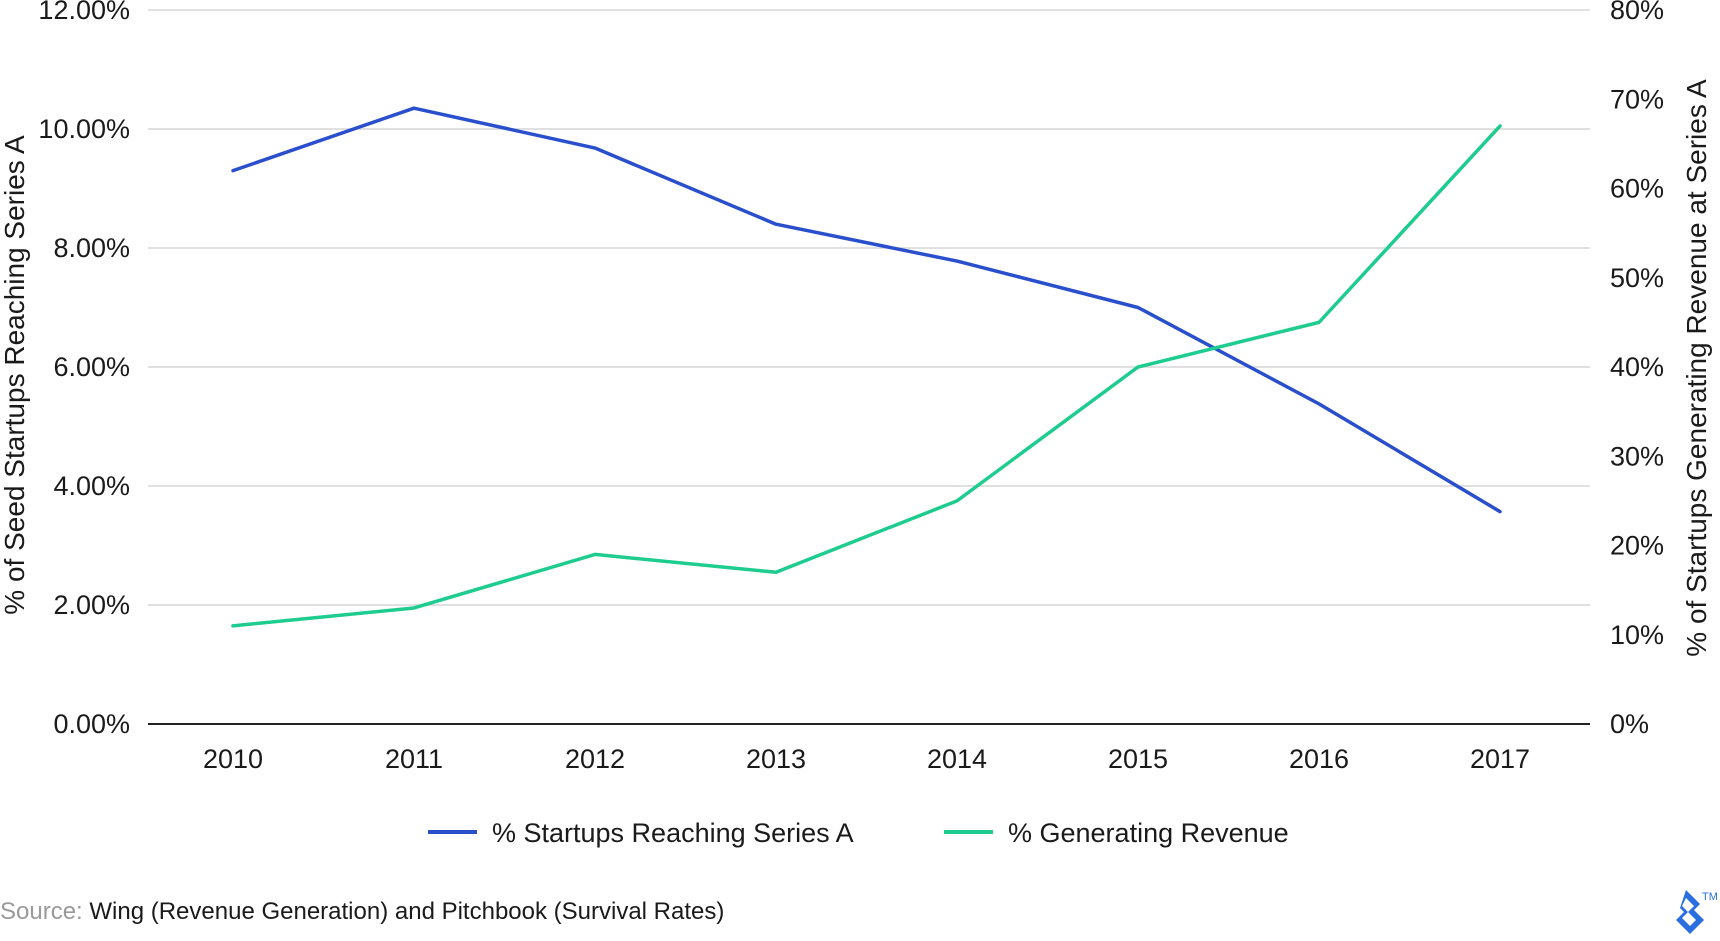 The height and width of the screenshot is (941, 1720). What do you see at coordinates (673, 833) in the screenshot?
I see `legend-label: % Startups Reaching Series A` at bounding box center [673, 833].